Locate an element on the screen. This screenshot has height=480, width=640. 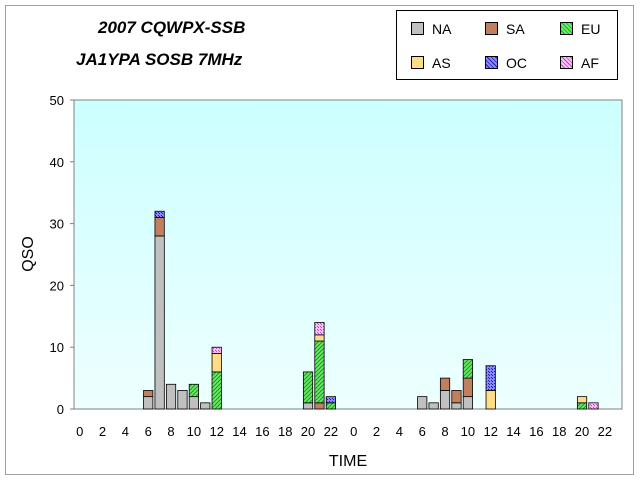
legend-label-eu: EU is located at coordinates (591, 29).